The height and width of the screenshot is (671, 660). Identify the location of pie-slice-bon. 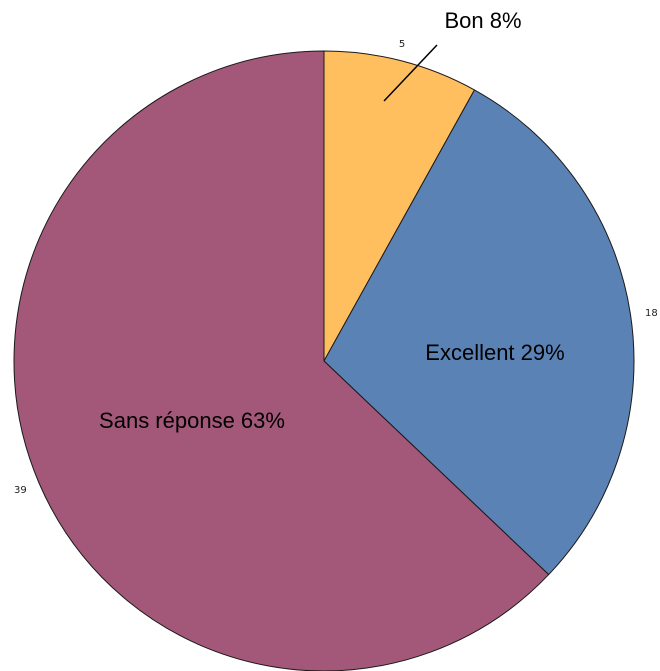
(399, 206).